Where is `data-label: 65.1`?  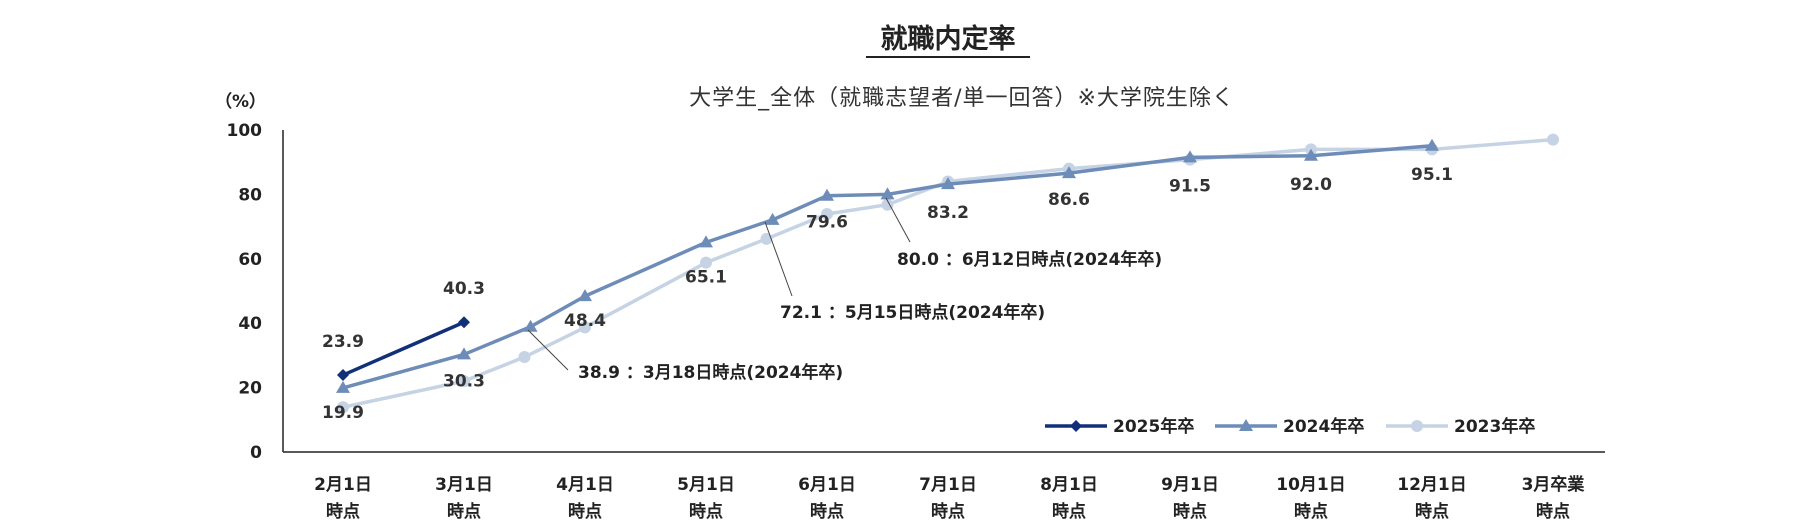 data-label: 65.1 is located at coordinates (706, 277).